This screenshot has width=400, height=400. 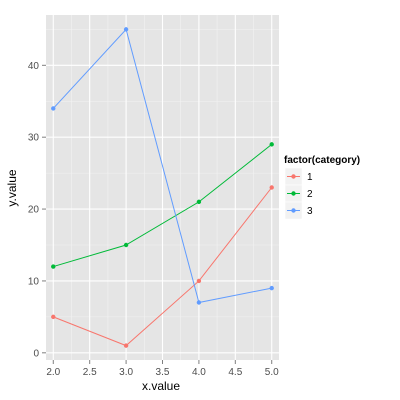 What do you see at coordinates (310, 211) in the screenshot?
I see `legend-label: 3` at bounding box center [310, 211].